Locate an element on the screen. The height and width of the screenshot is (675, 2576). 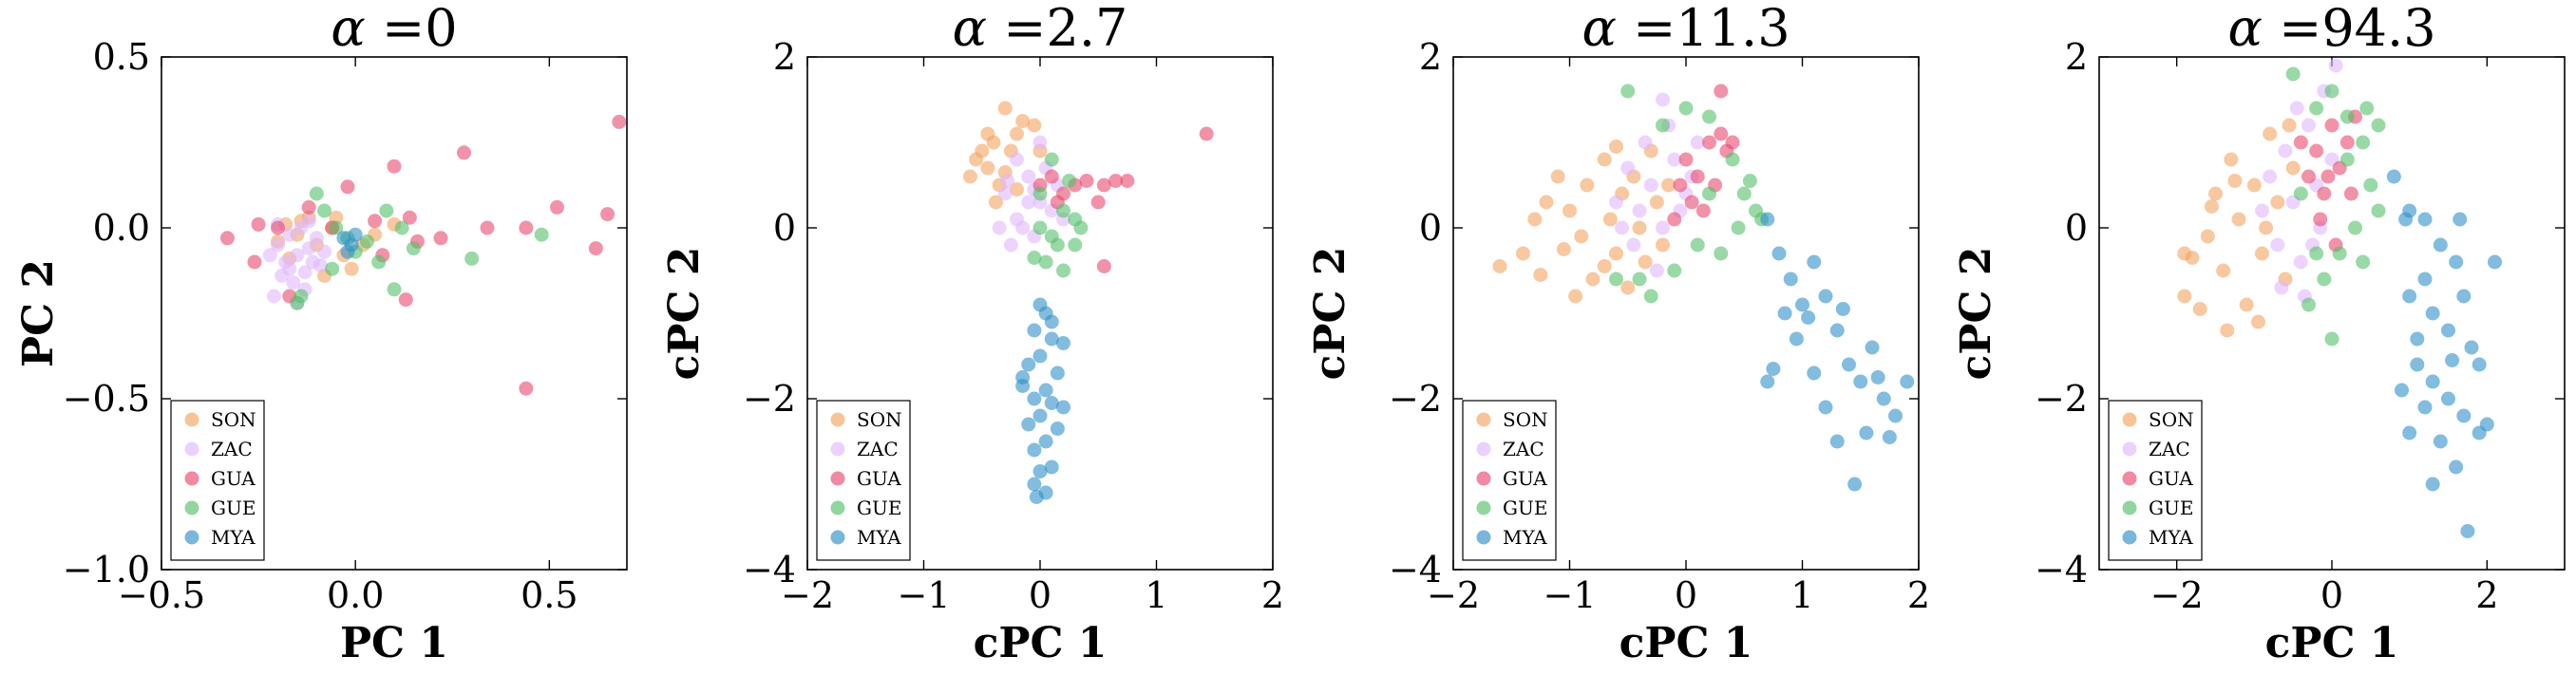
title-value: 94.3 is located at coordinates (2378, 29).